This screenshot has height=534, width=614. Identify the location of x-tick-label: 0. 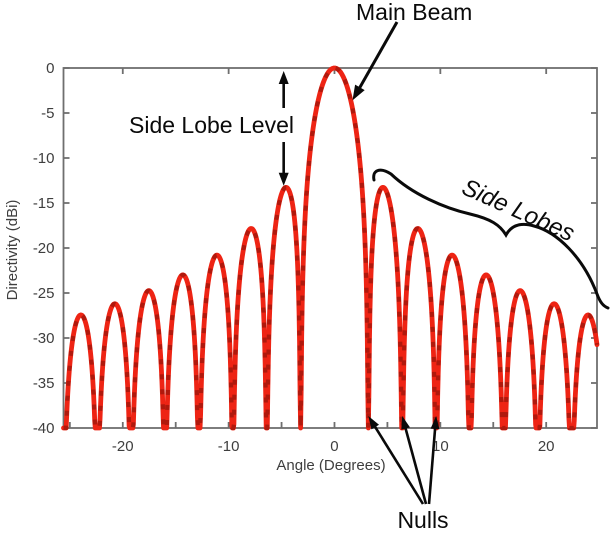
(334, 446).